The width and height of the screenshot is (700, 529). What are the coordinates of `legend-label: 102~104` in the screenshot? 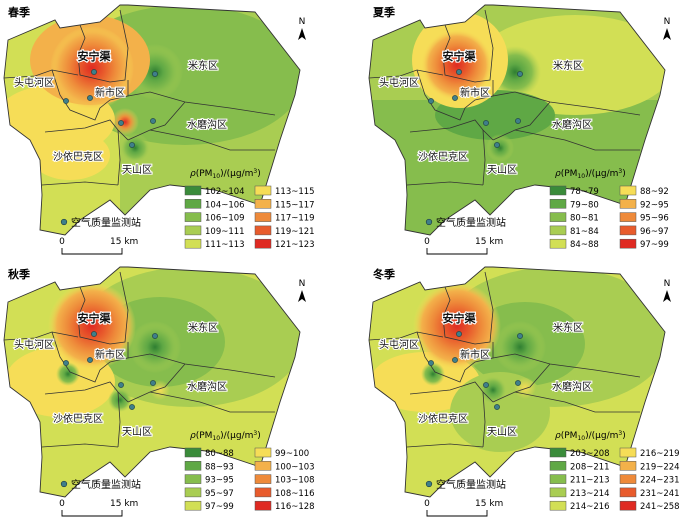 It's located at (225, 192).